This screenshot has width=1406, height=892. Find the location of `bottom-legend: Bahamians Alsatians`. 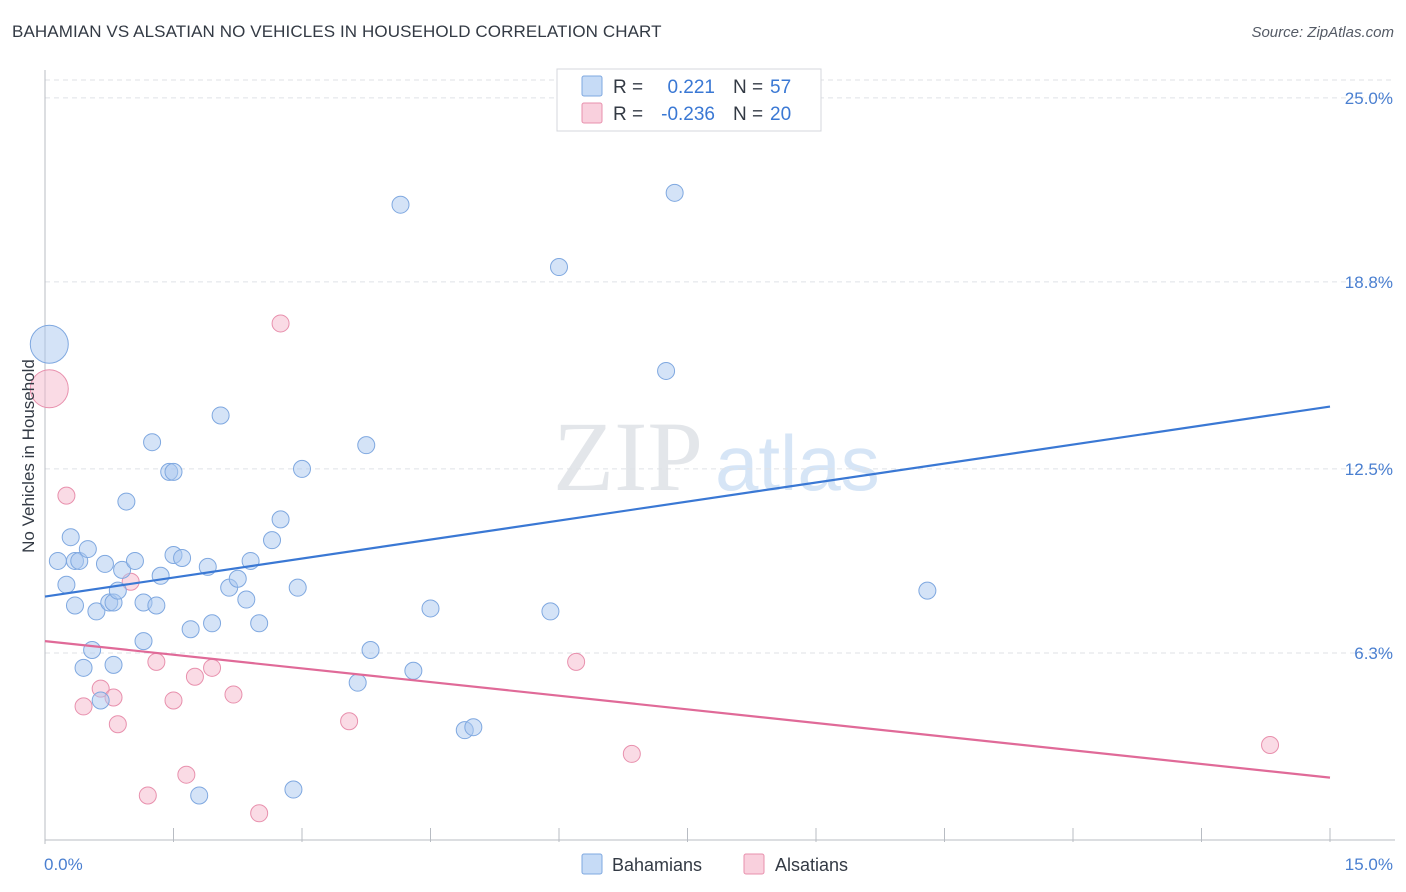

bottom-legend: Bahamians Alsatians is located at coordinates (714, 864).